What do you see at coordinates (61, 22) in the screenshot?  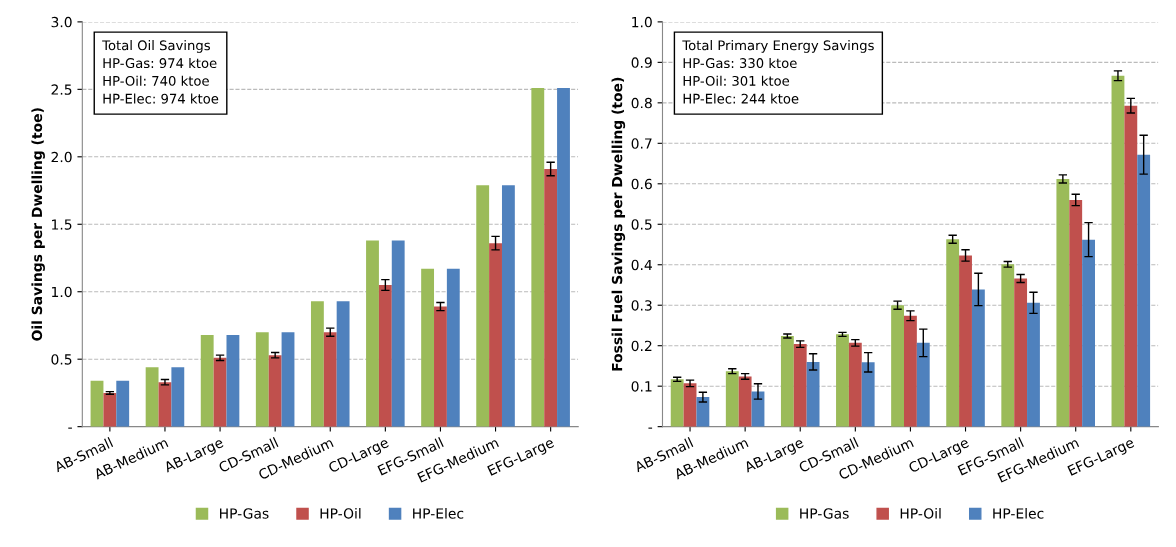 I see `y-tick-label: 3.0` at bounding box center [61, 22].